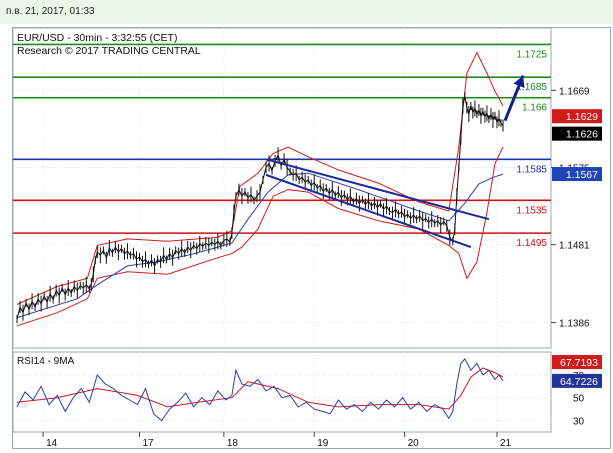  Describe the element at coordinates (582, 175) in the screenshot. I see `price-tag-label: 1.1567` at that location.